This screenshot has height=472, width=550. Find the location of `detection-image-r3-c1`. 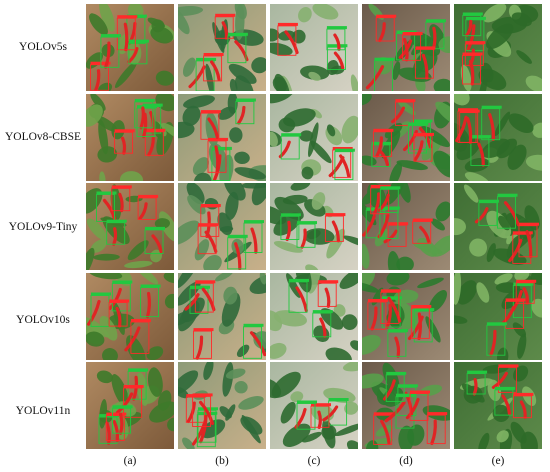

detection-image-r3-c1 is located at coordinates (130, 226).